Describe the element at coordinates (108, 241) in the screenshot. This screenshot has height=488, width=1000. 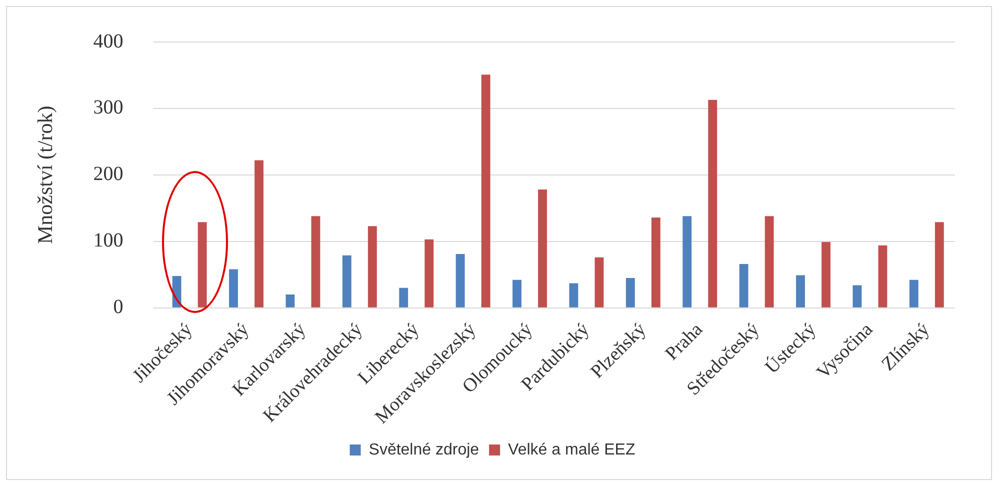
I see `y-tick-label: 100` at that location.